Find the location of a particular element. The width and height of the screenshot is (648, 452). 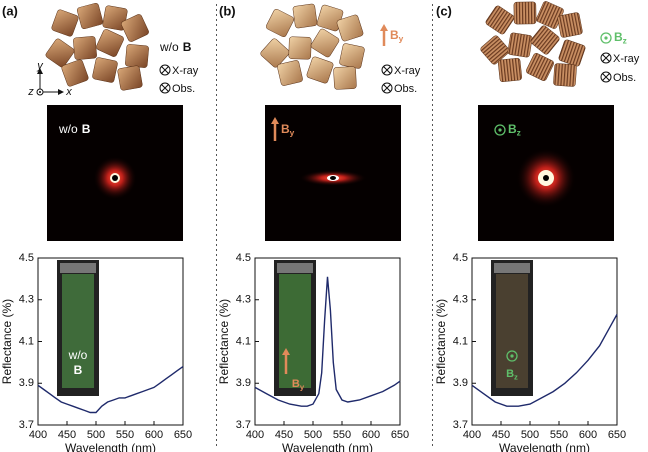

axis-name: y is located at coordinates (40, 66).